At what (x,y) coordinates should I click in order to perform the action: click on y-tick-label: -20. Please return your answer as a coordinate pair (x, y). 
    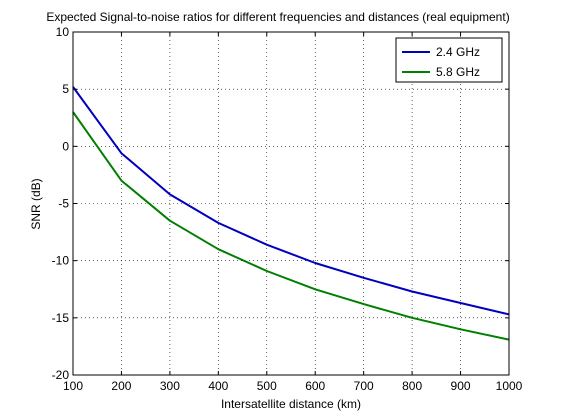
    Looking at the image, I should click on (61, 375).